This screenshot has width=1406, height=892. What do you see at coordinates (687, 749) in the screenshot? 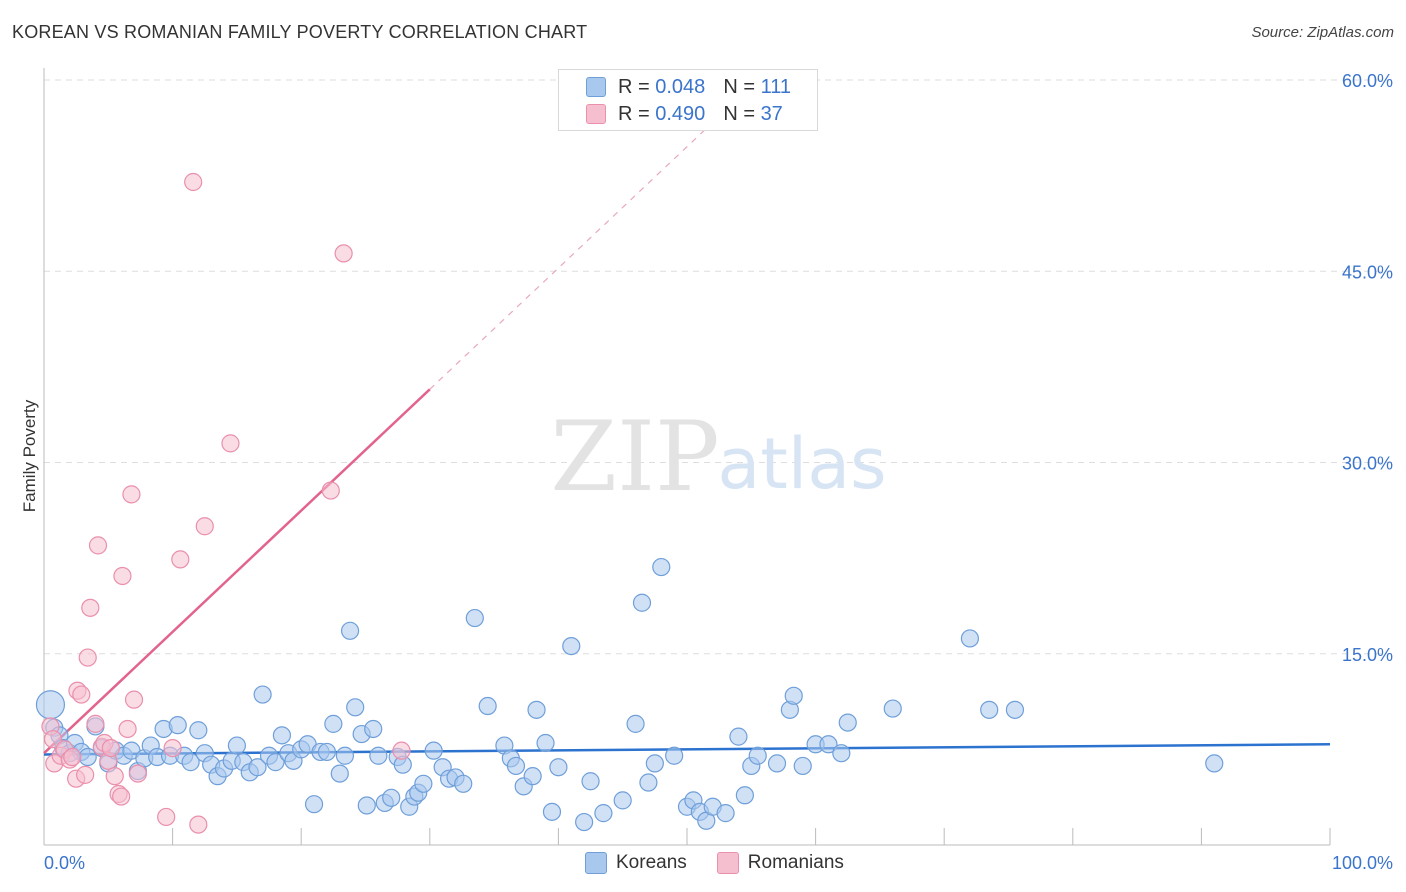
I see `korean-trend-line` at bounding box center [687, 749].